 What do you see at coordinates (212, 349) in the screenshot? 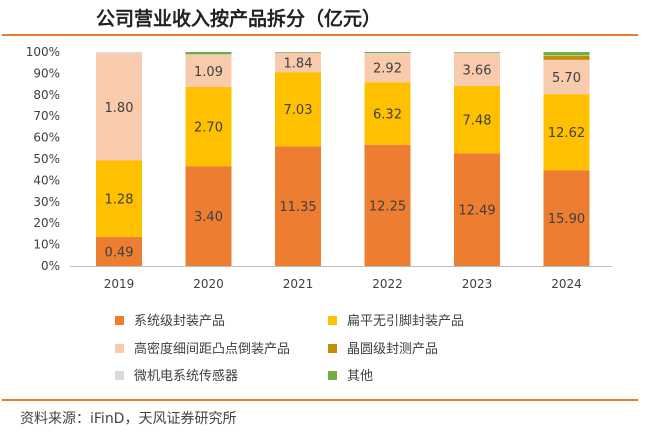
I see `legend-label: 高密度细间距凸点倒装产品` at bounding box center [212, 349].